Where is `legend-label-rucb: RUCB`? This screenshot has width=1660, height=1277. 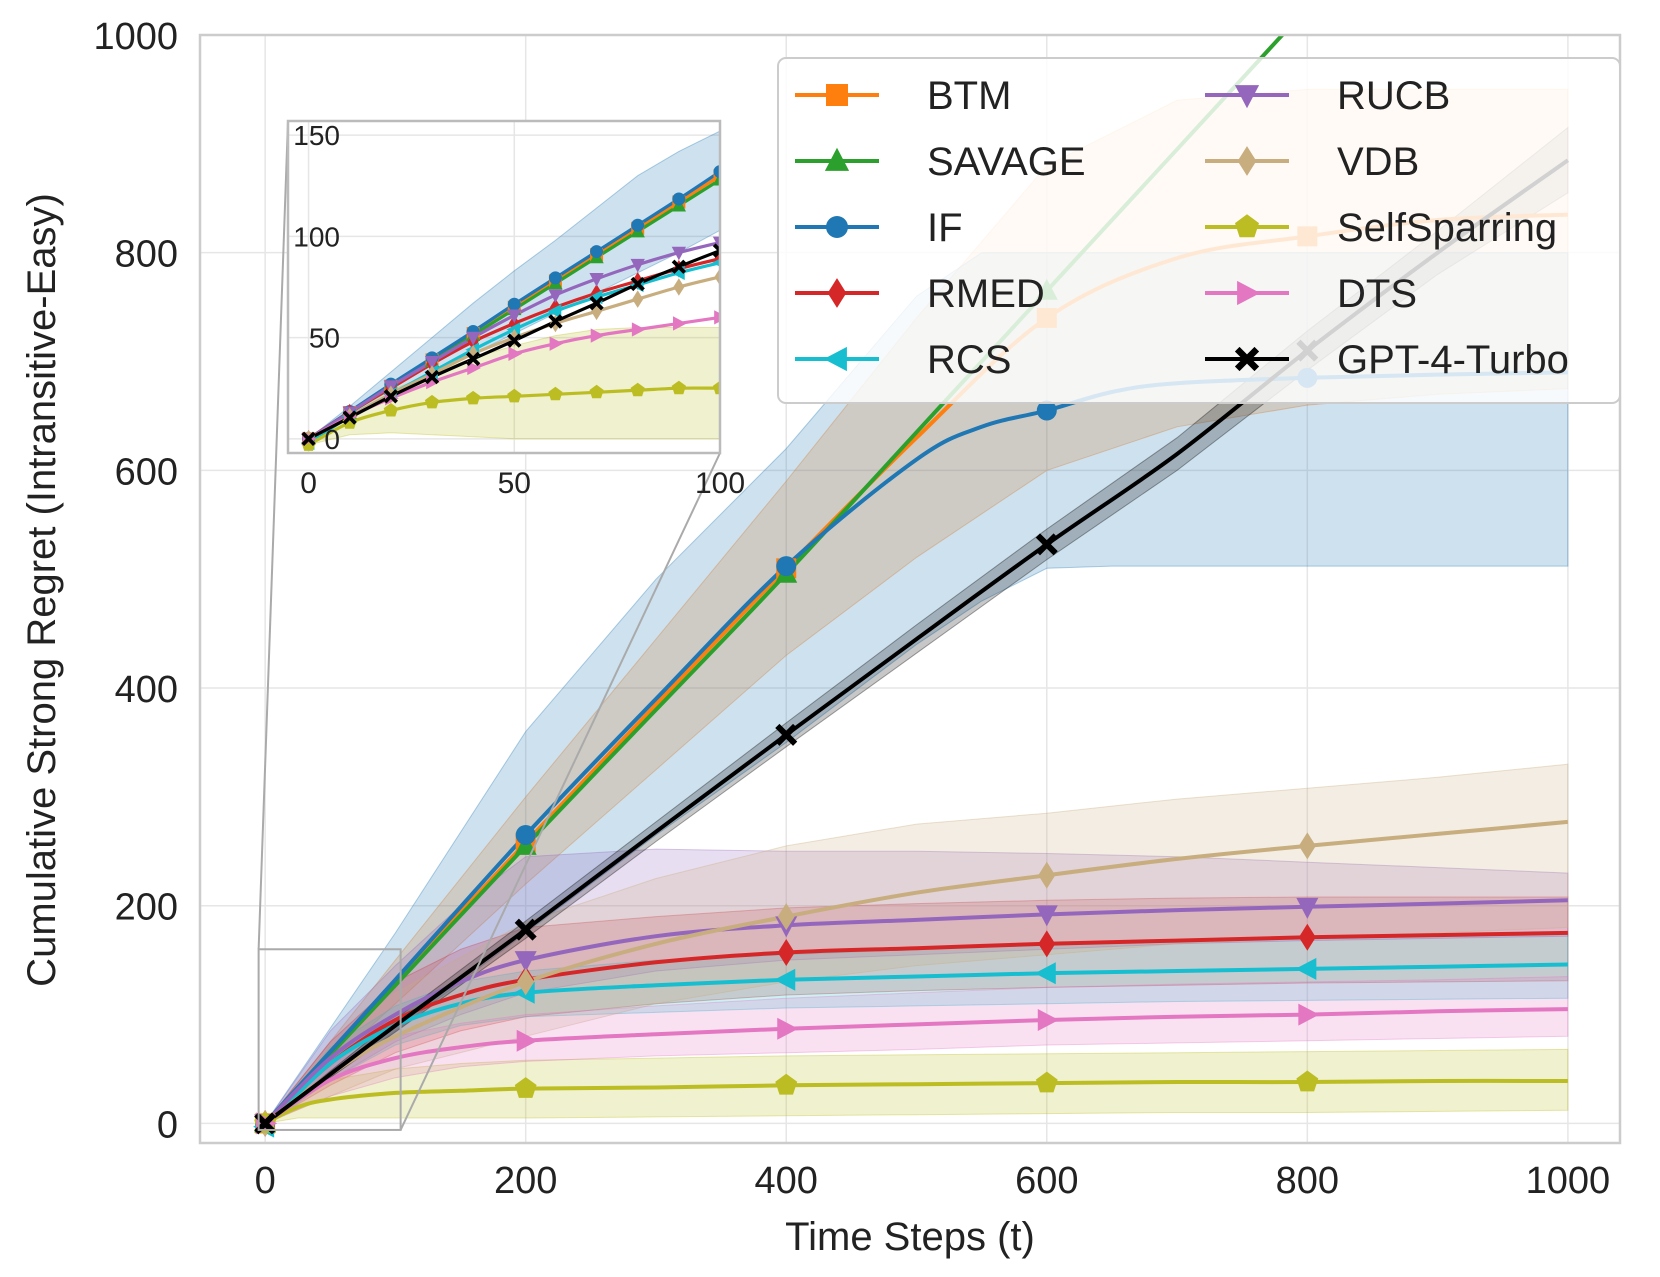 legend-label-rucb: RUCB is located at coordinates (1393, 96).